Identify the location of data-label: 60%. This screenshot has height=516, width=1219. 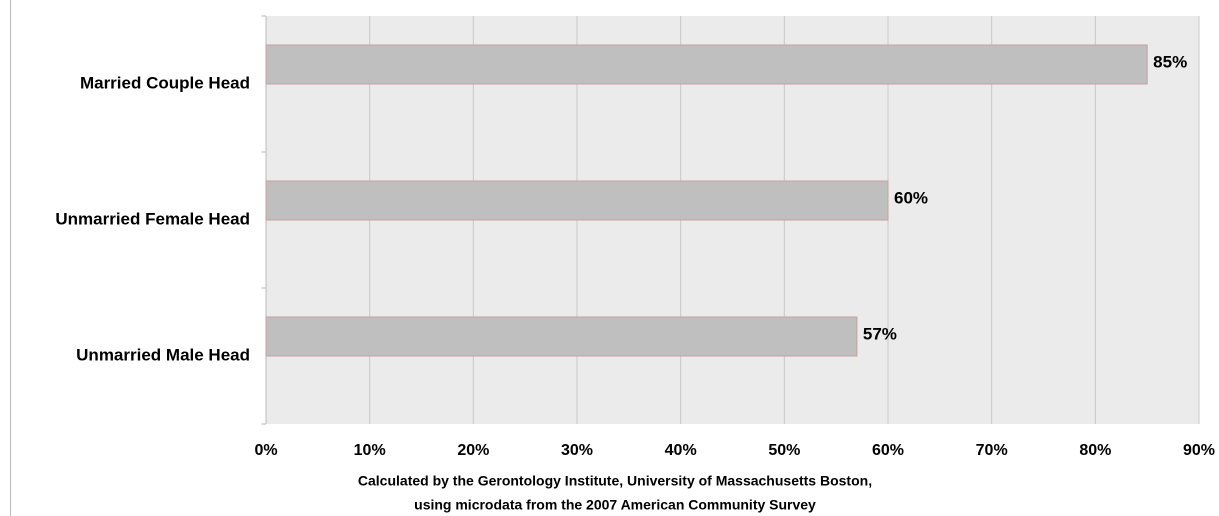
(911, 197).